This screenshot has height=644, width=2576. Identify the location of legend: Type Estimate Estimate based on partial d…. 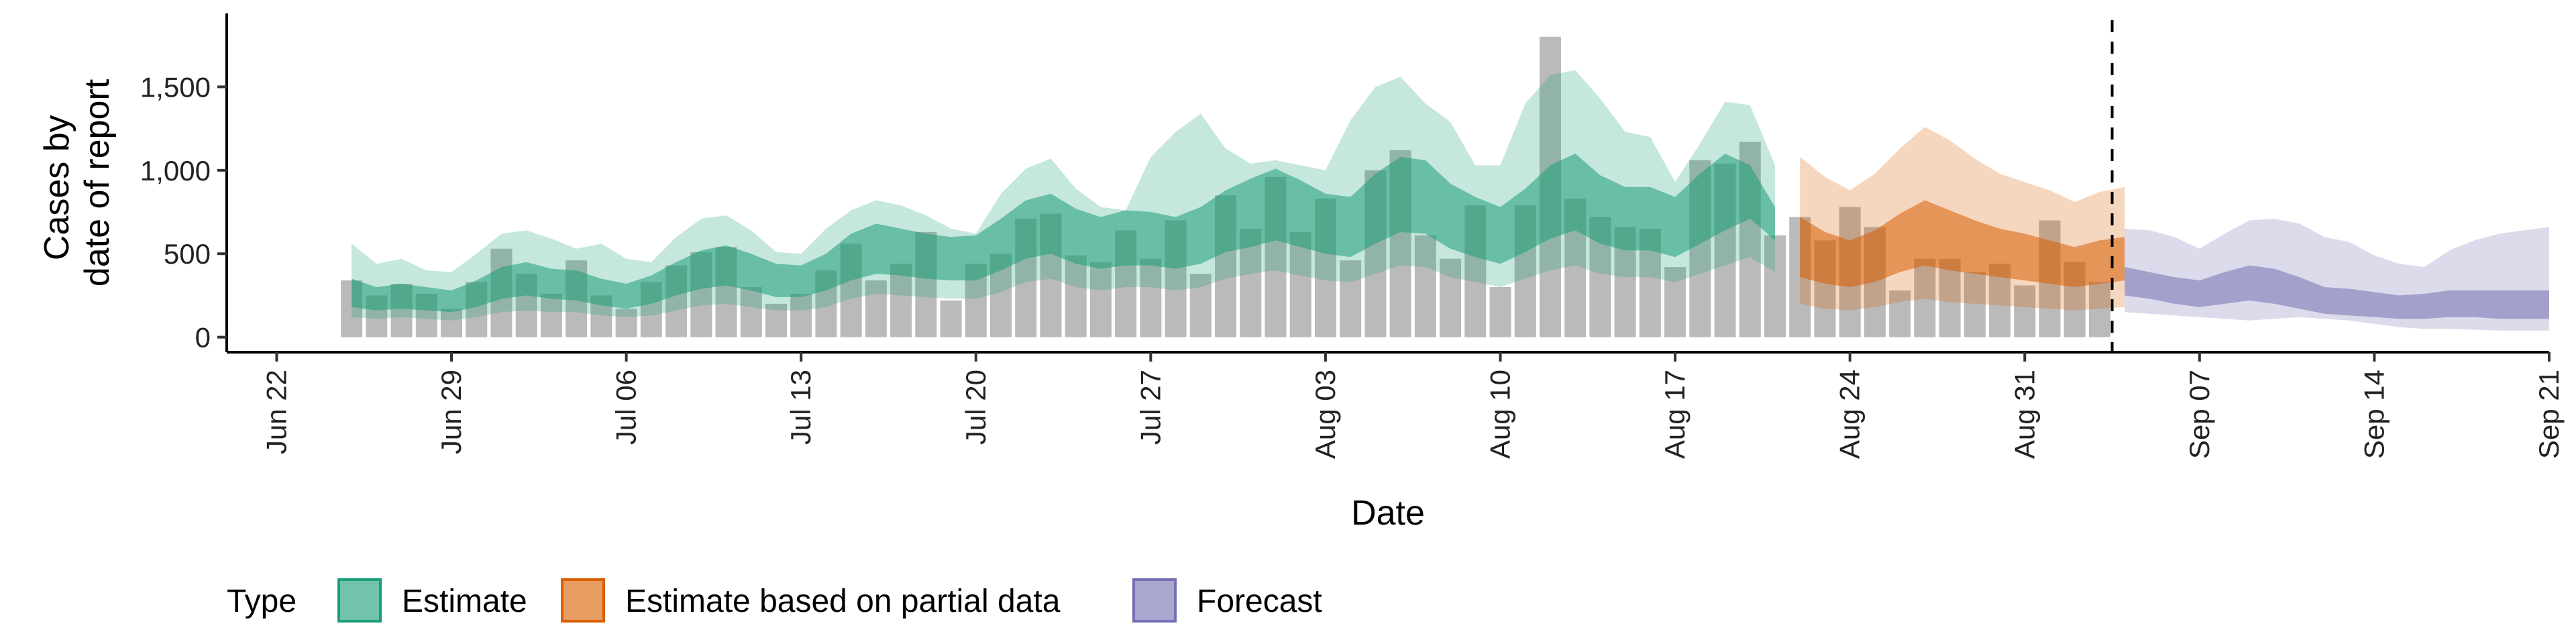
(774, 600).